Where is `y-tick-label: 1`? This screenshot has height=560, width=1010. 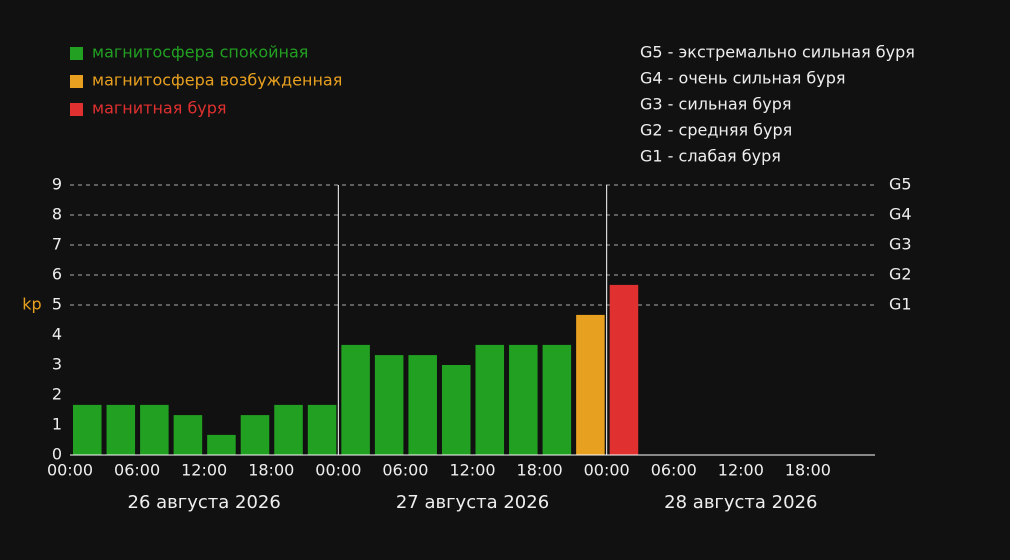 y-tick-label: 1 is located at coordinates (57, 424).